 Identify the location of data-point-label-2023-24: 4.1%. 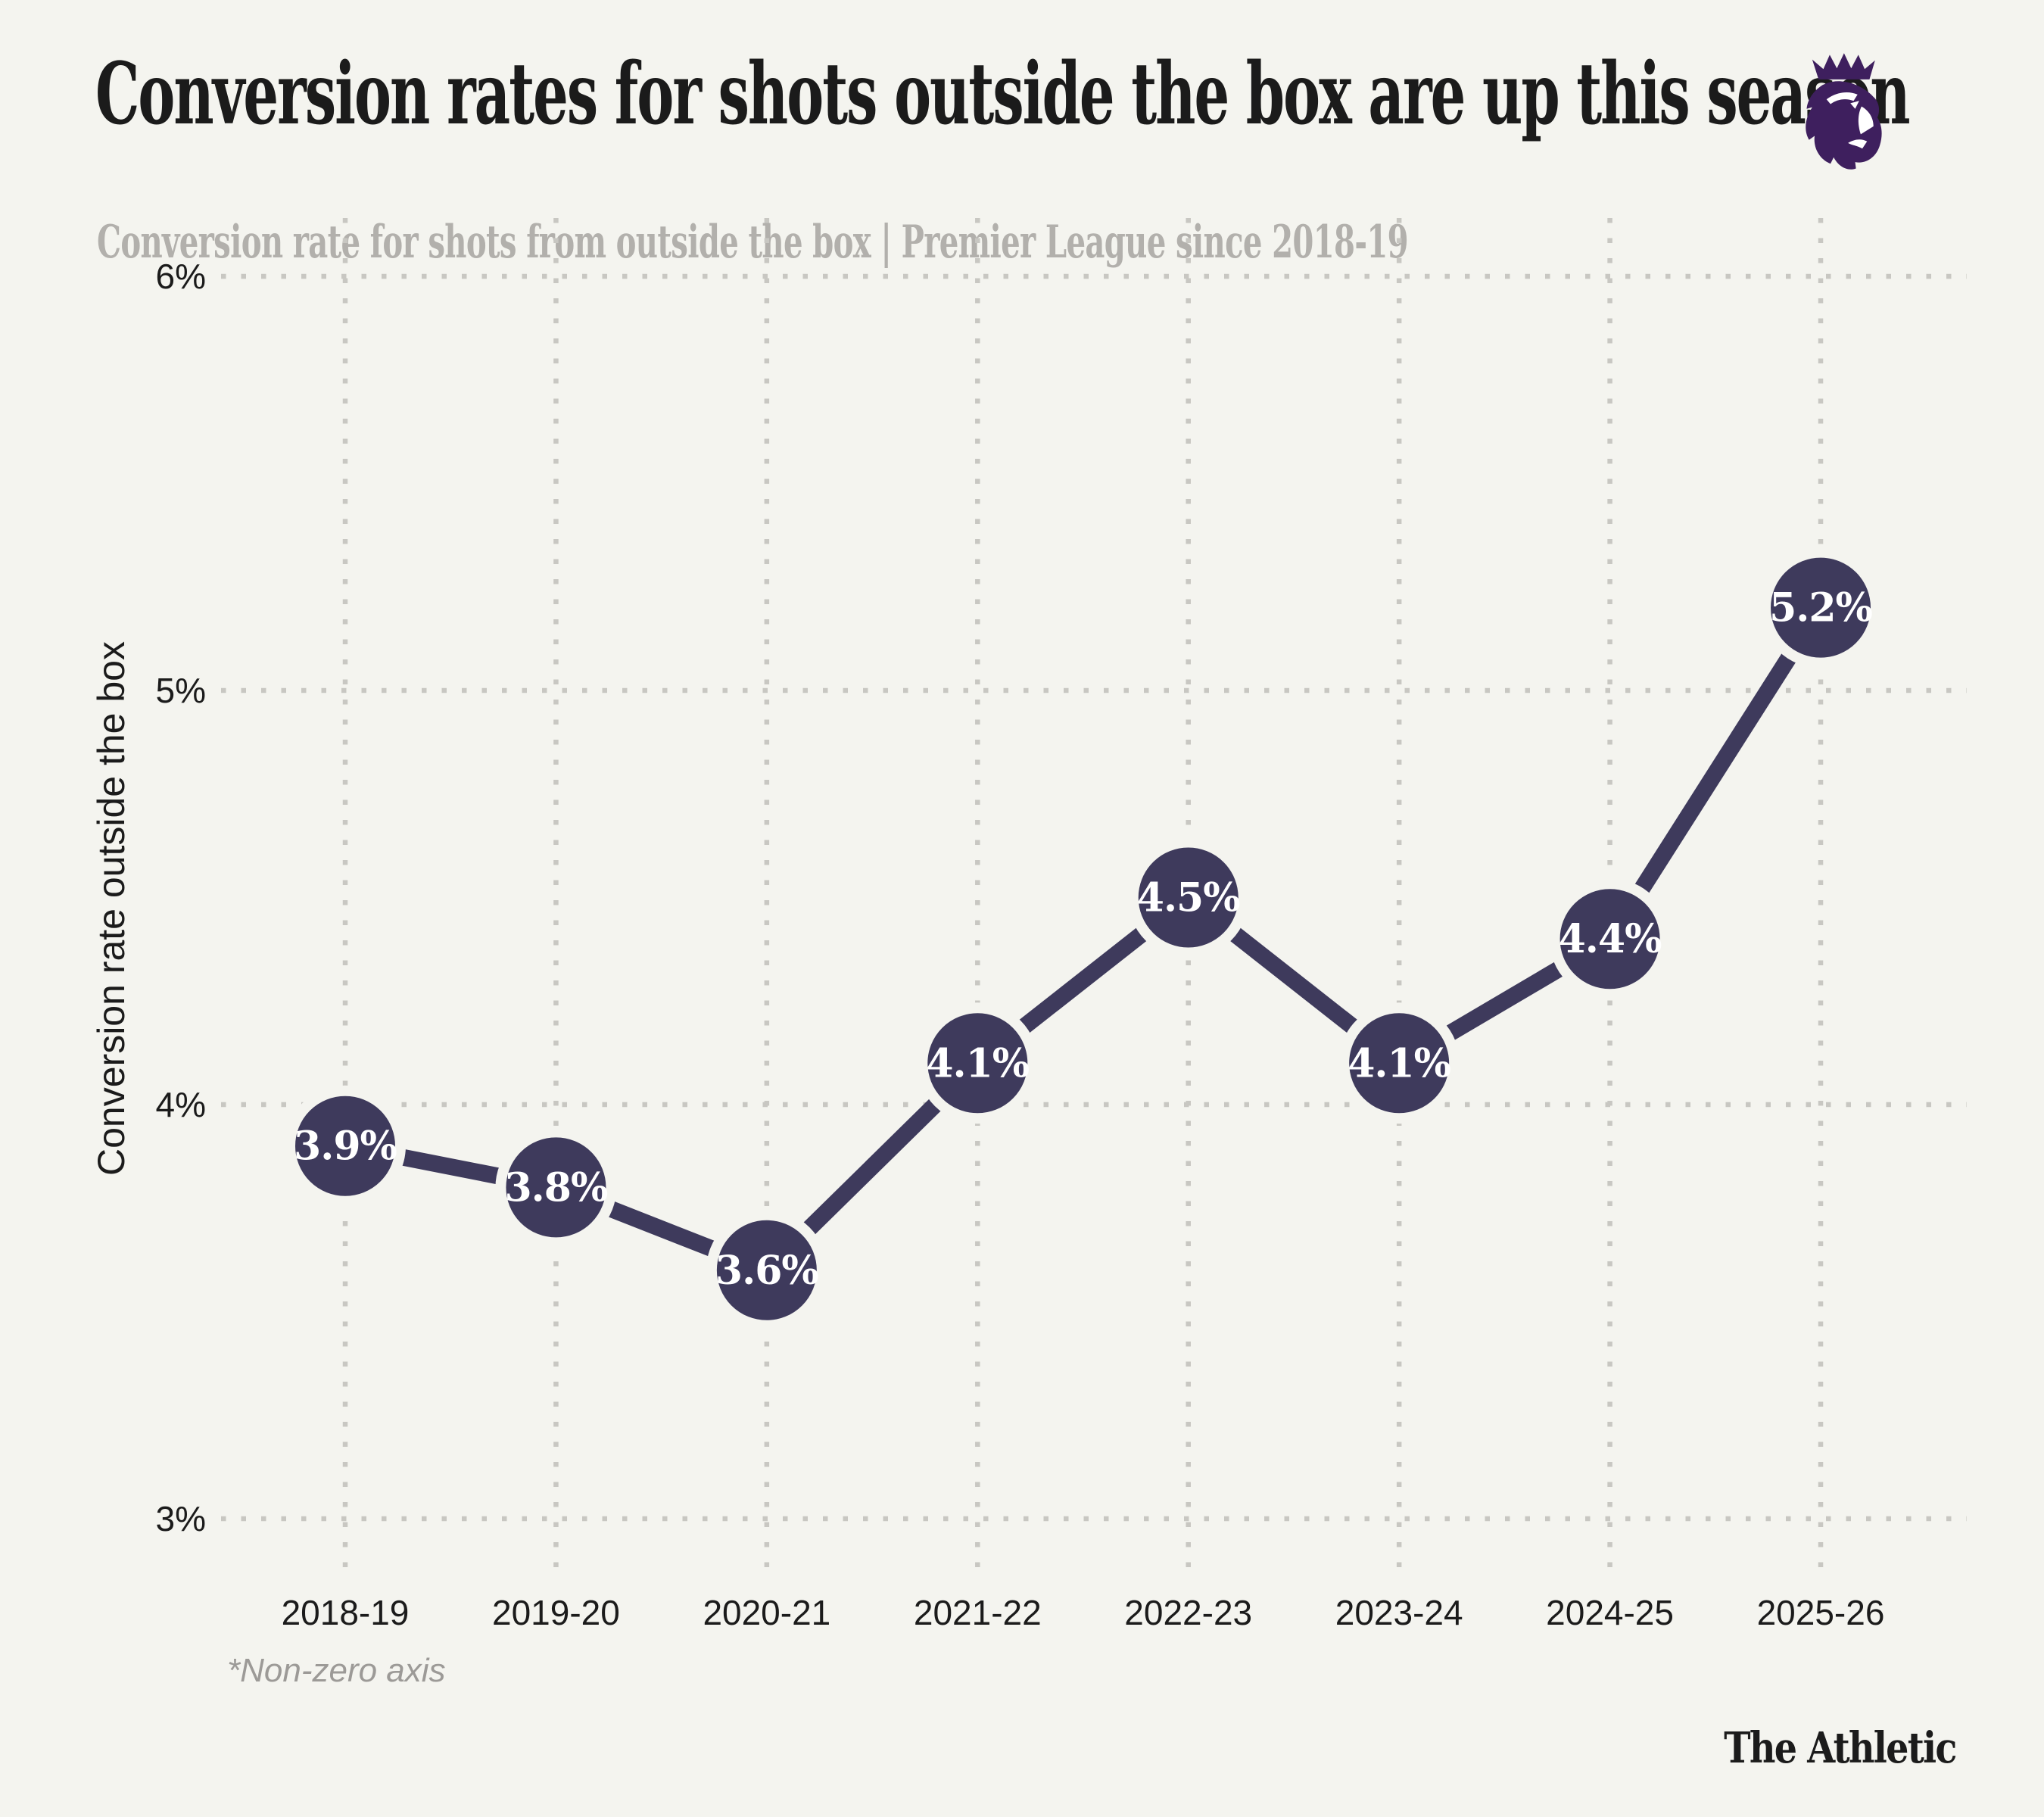
(1399, 1063).